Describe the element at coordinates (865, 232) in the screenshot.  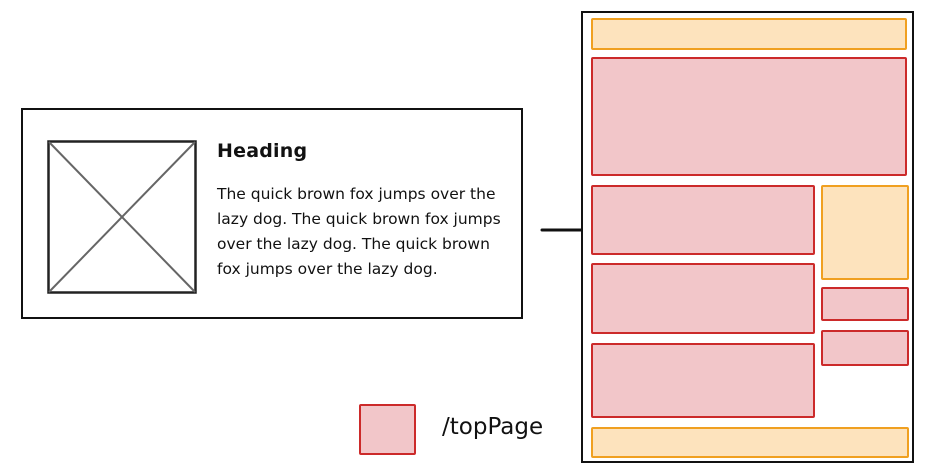
I see `sidebar-block` at that location.